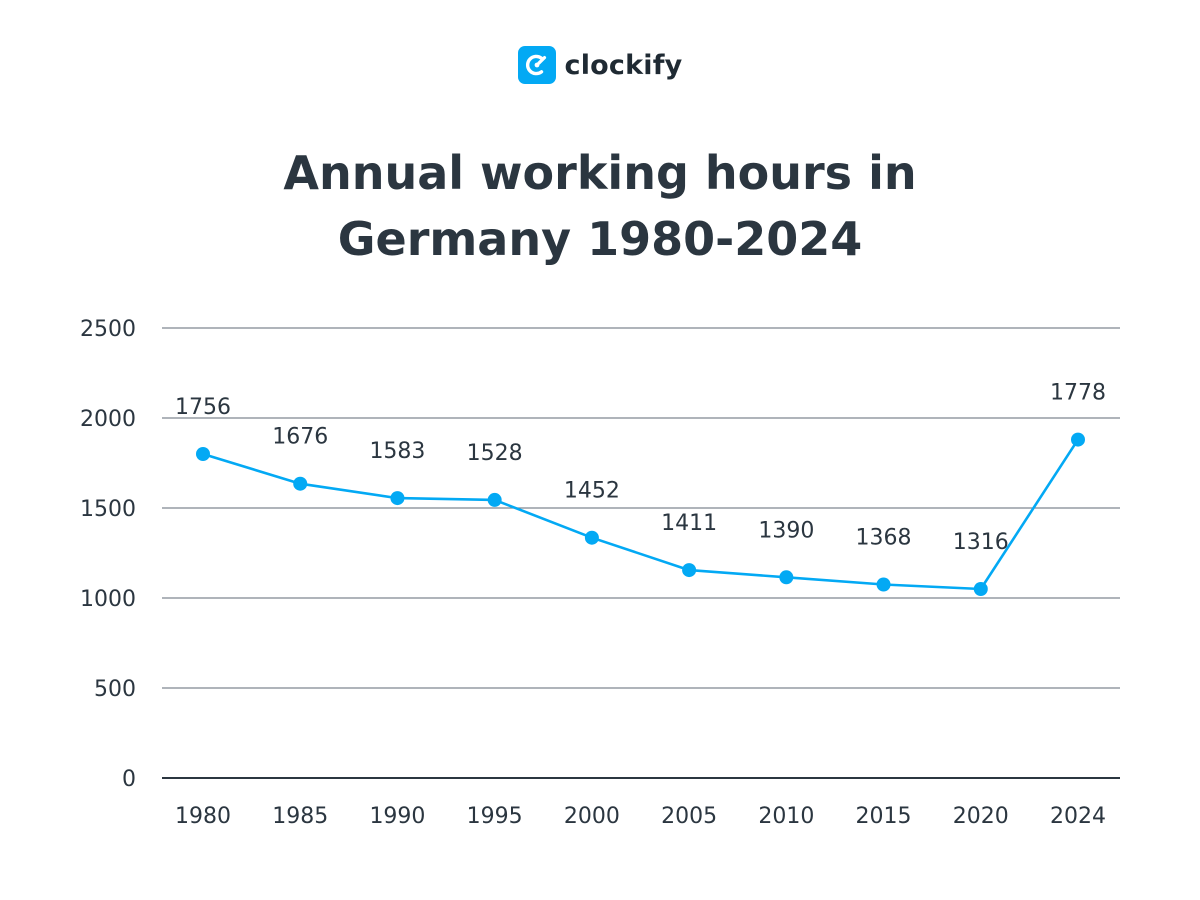 The width and height of the screenshot is (1200, 900). Describe the element at coordinates (108, 599) in the screenshot. I see `y-tick-label: 1000` at that location.